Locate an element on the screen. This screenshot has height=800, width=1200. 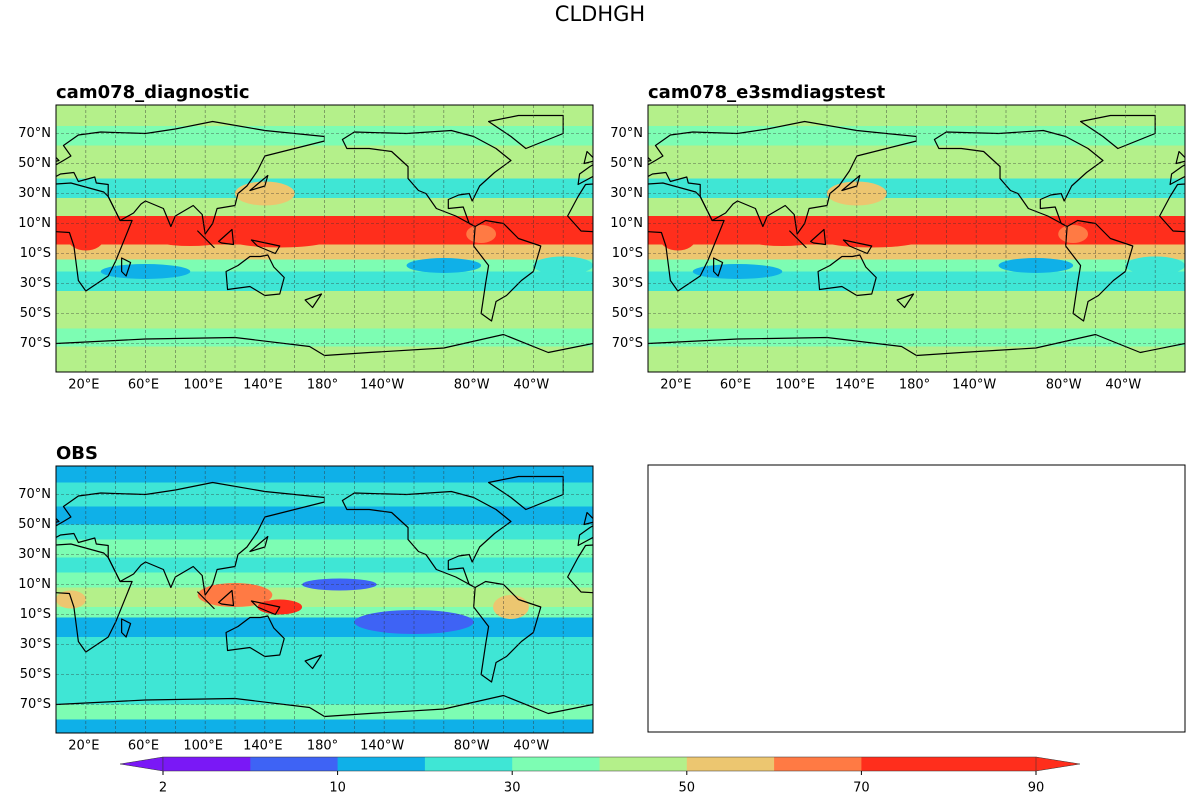
colorbar-tick-label: 70 is located at coordinates (861, 788).